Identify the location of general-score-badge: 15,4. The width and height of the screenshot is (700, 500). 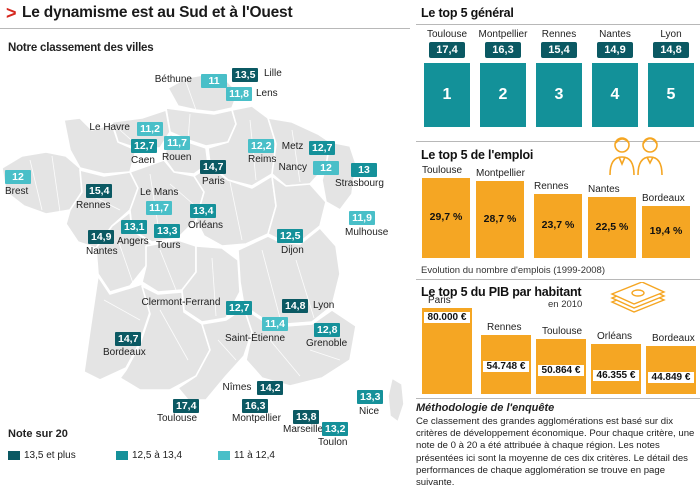
(559, 50).